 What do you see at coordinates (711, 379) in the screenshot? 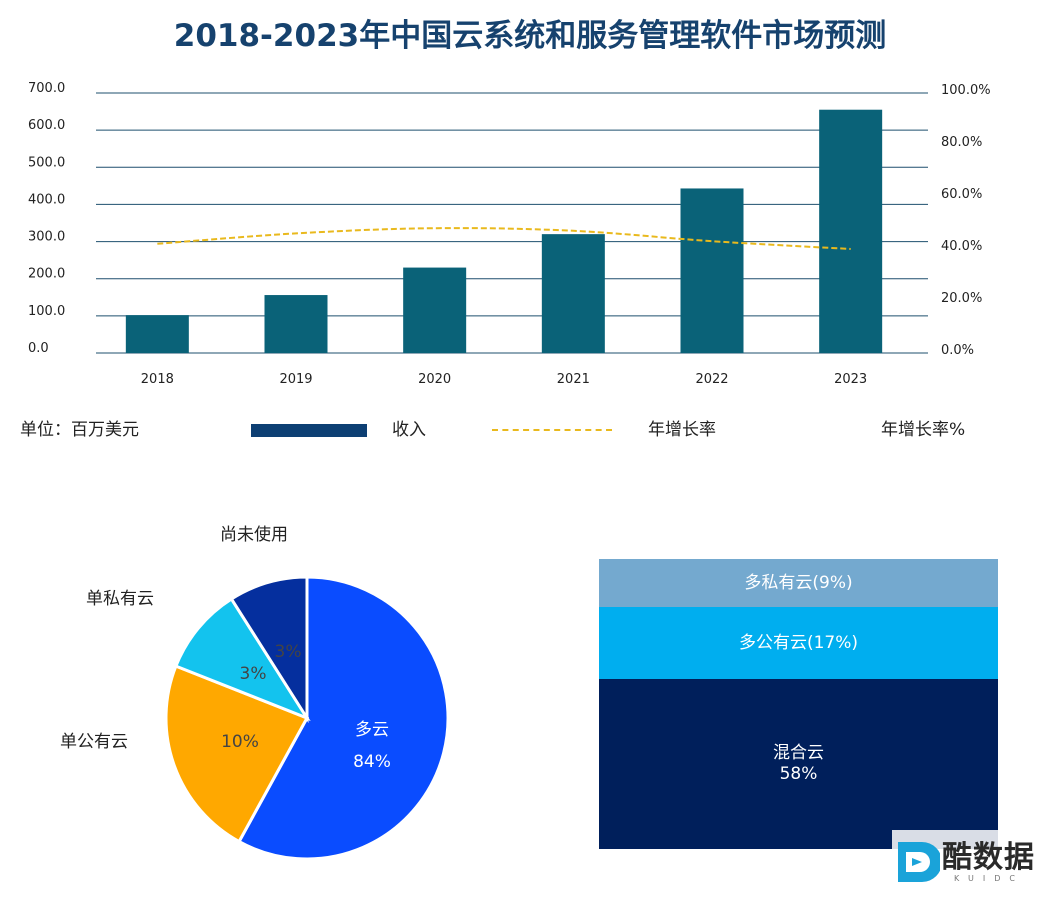
I see `x-tick-label: 2022` at bounding box center [711, 379].